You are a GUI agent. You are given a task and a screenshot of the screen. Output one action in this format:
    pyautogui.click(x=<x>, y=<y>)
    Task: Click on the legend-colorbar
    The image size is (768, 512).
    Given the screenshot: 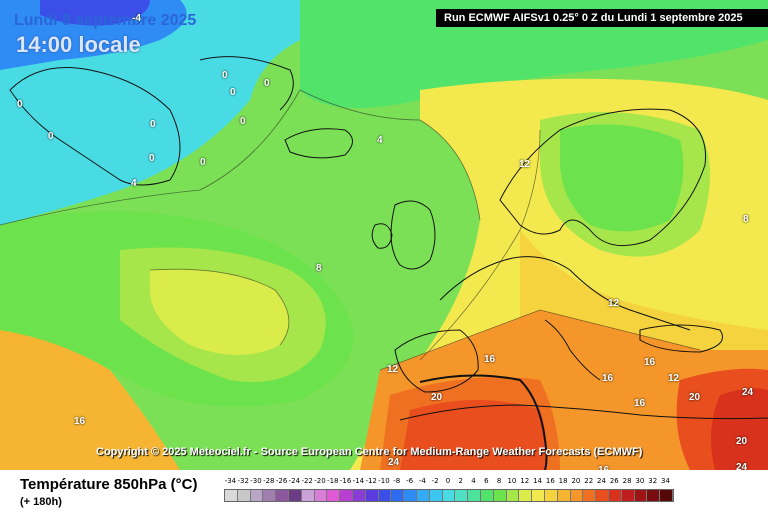 What is the action you would take?
    pyautogui.click(x=449, y=495)
    